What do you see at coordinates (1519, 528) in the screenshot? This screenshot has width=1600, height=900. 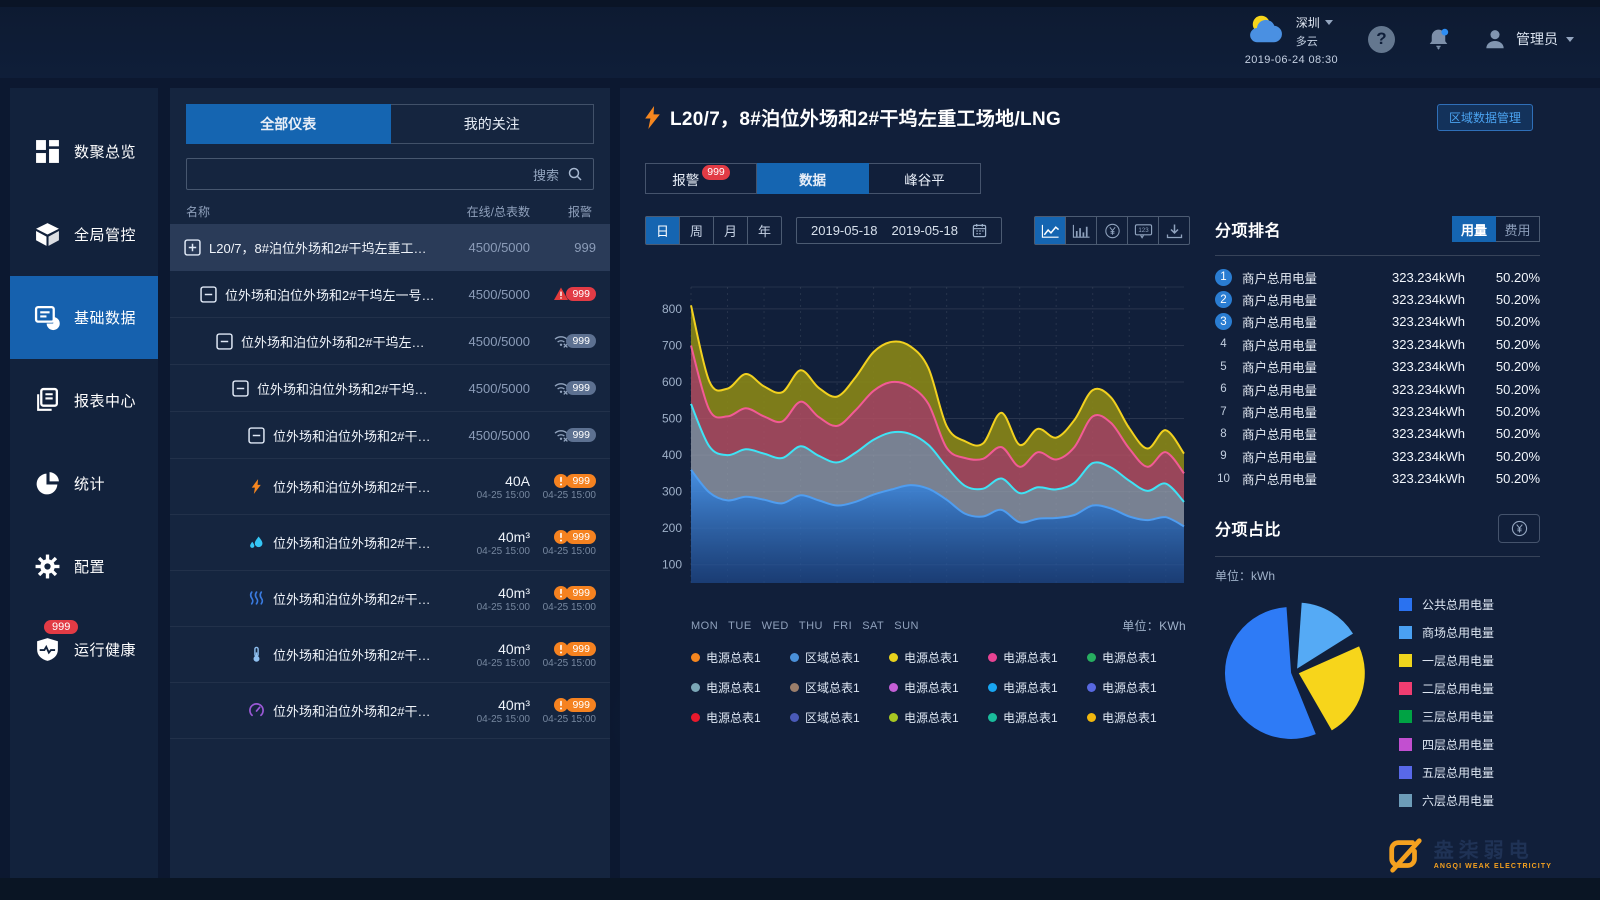 I see `cost-view-button` at bounding box center [1519, 528].